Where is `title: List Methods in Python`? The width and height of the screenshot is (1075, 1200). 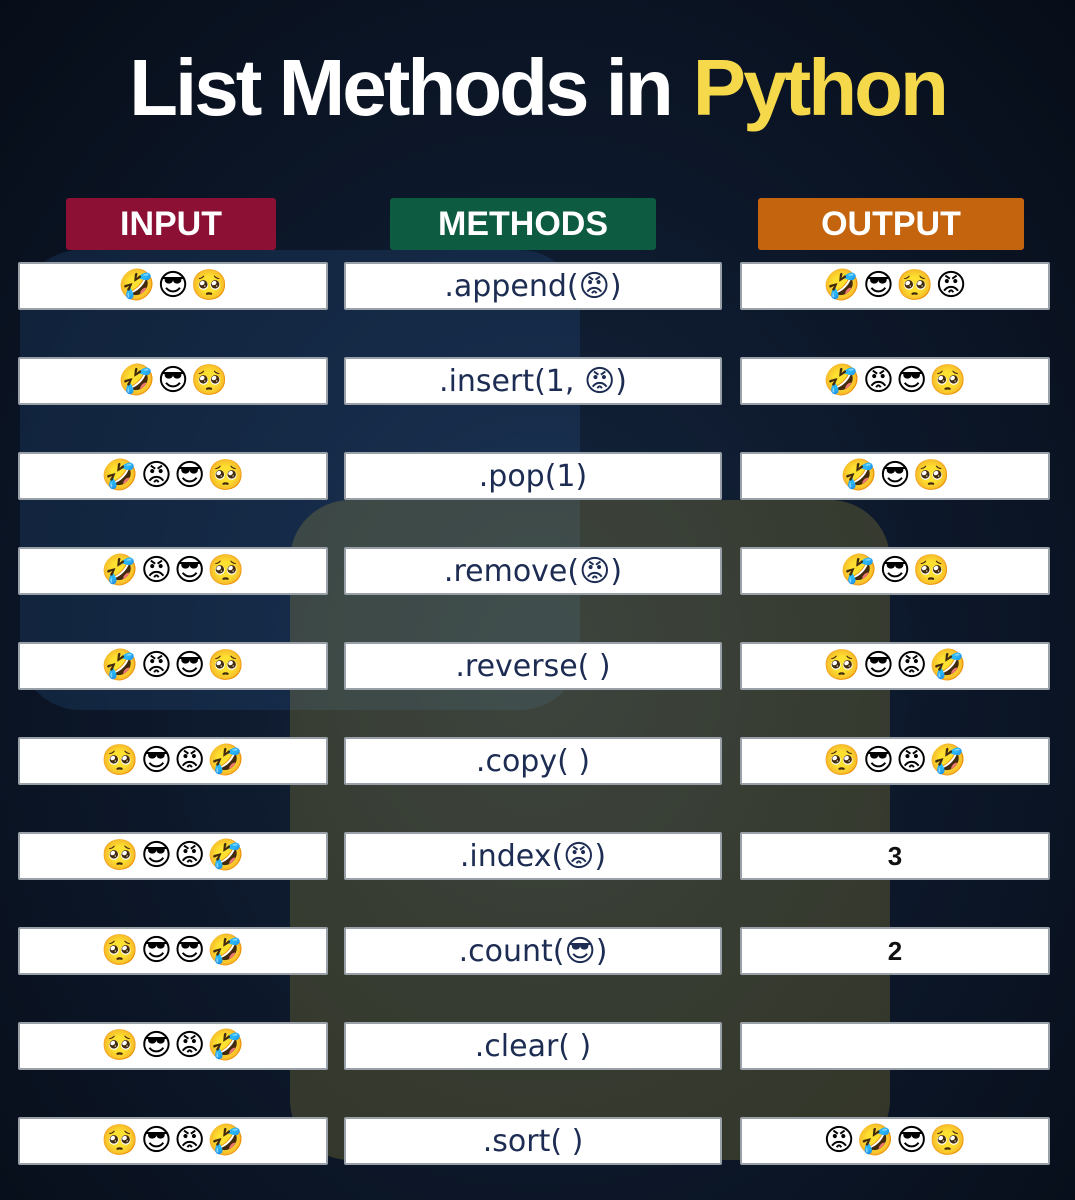
title: List Methods in Python is located at coordinates (537, 88).